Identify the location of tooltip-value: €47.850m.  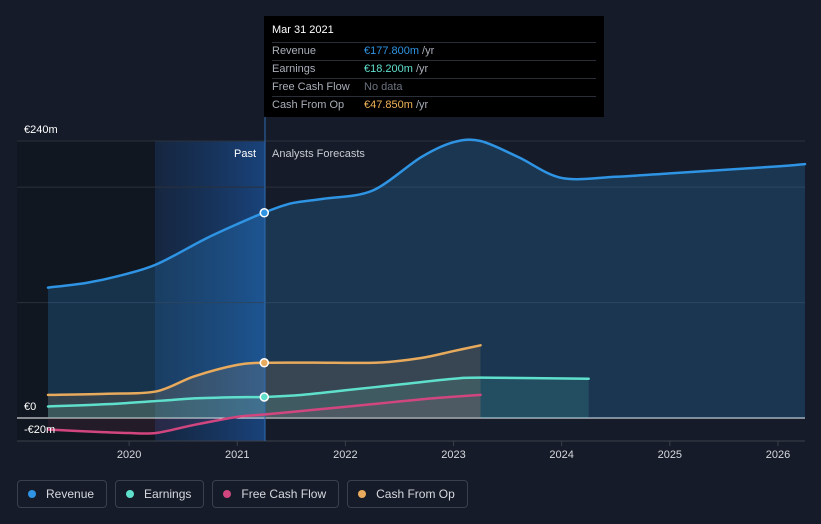
(388, 105).